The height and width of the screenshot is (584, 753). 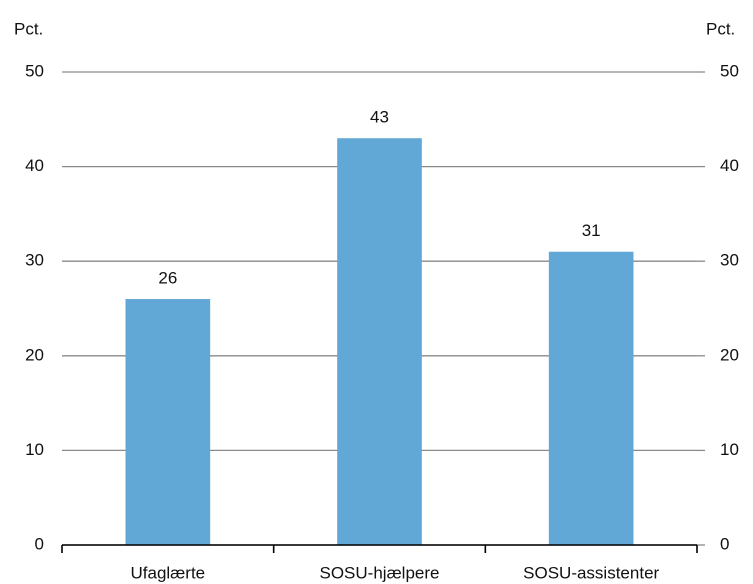 What do you see at coordinates (729, 354) in the screenshot?
I see `y2-tick-label: 20` at bounding box center [729, 354].